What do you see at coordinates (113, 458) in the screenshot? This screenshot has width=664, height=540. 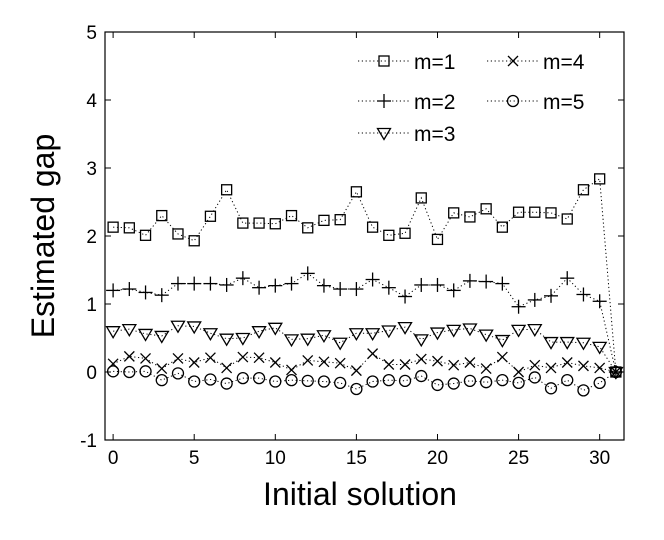 I see `x-tick-label: 0` at bounding box center [113, 458].